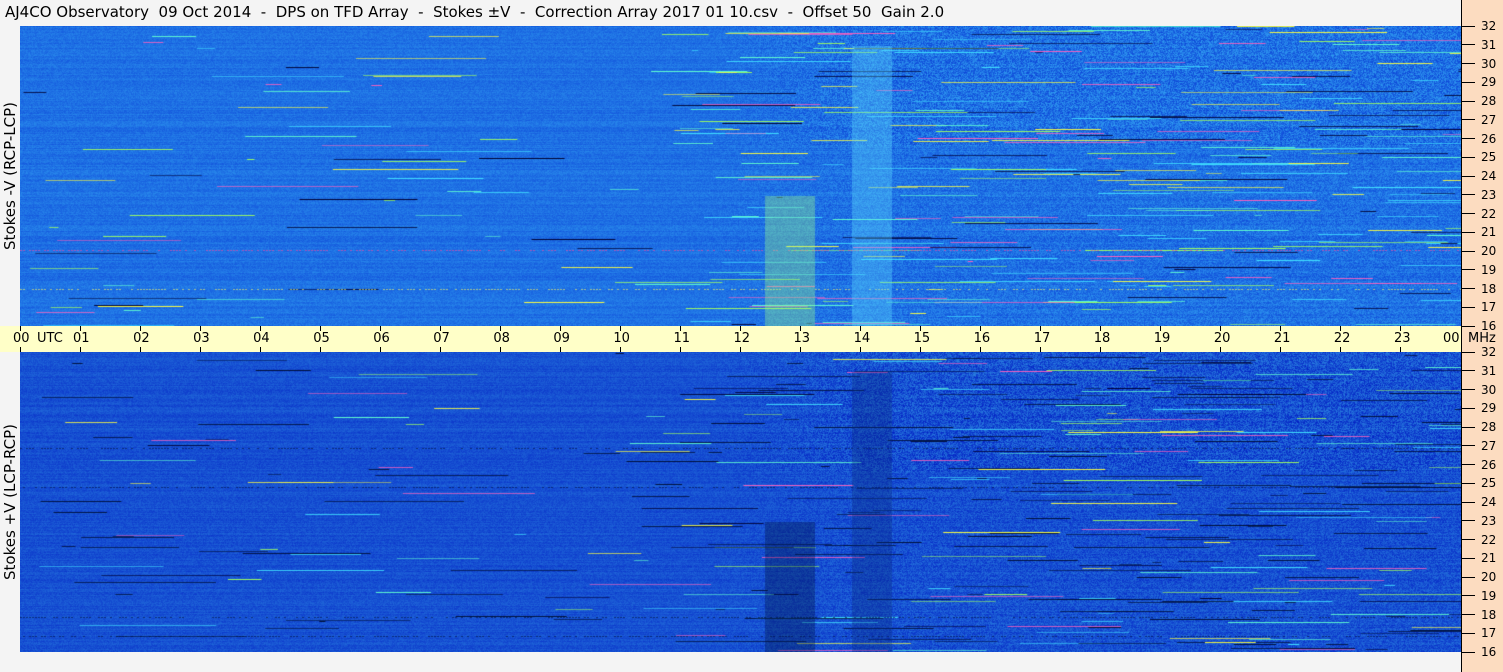 Image resolution: width=1503 pixels, height=672 pixels. Describe the element at coordinates (1489, 652) in the screenshot. I see `freq-tick-label: 16` at that location.